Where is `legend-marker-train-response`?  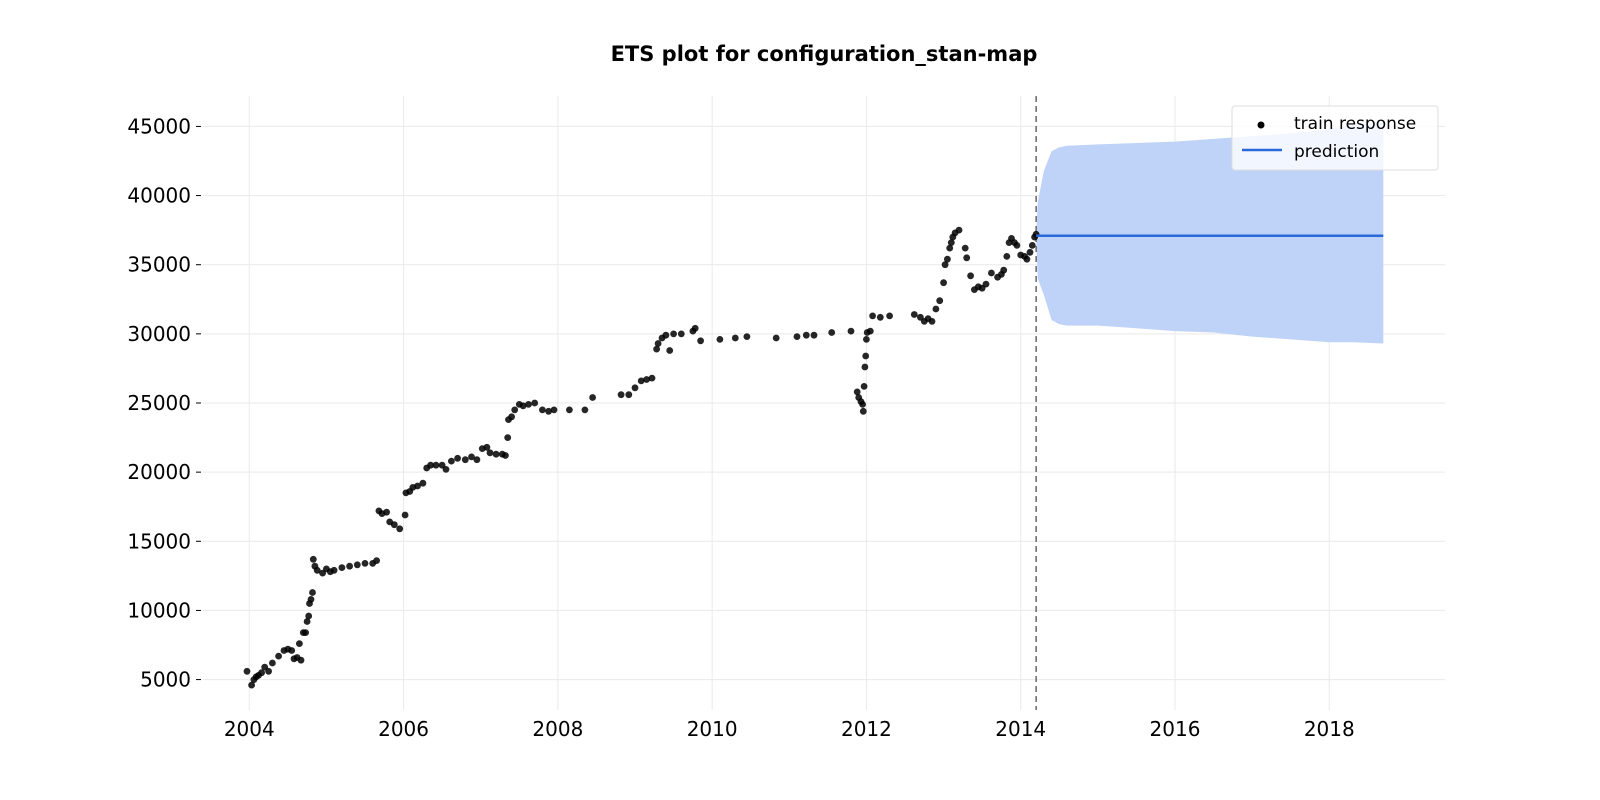 legend-marker-train-response is located at coordinates (1261, 125).